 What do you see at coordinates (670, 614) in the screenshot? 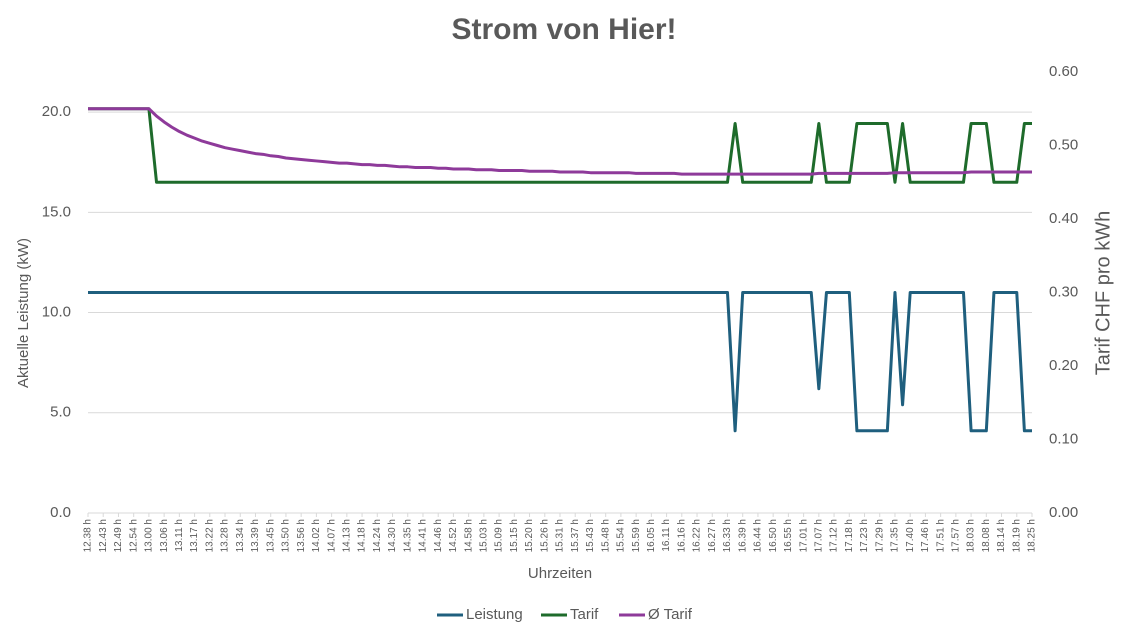
I see `legend-label: Ø Tarif` at bounding box center [670, 614].